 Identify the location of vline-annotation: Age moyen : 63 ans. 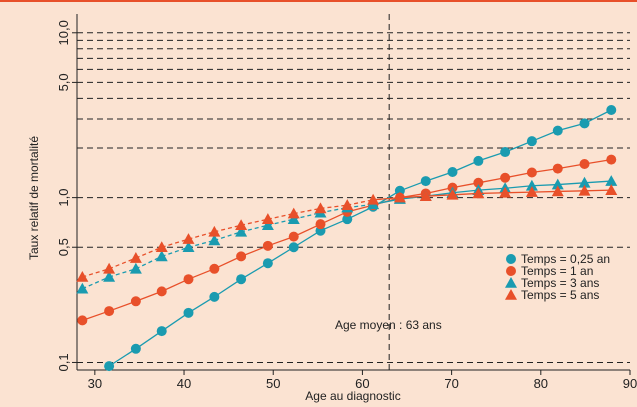
(388, 325).